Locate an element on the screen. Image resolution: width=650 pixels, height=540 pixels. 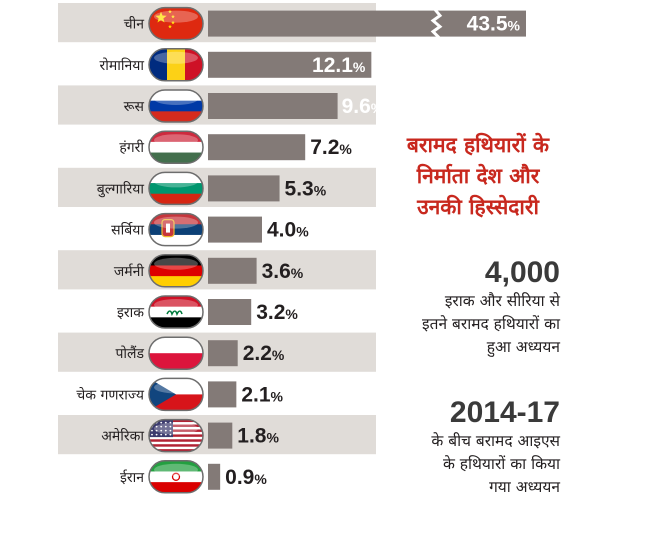
title-line: उनकी हिस्सेदारी is located at coordinates (478, 207).